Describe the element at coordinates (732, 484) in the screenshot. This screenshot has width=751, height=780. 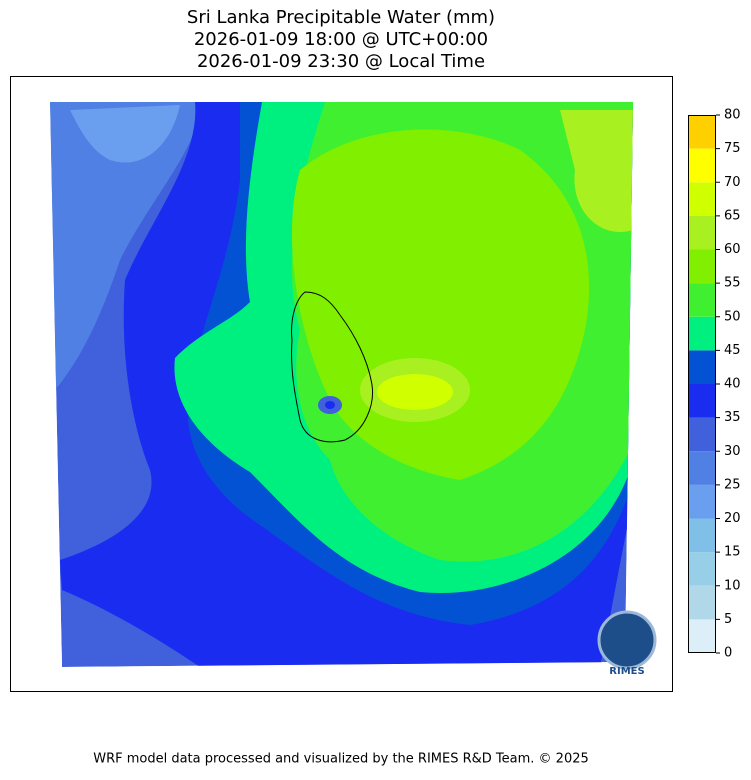
I see `tick-label: 25` at that location.